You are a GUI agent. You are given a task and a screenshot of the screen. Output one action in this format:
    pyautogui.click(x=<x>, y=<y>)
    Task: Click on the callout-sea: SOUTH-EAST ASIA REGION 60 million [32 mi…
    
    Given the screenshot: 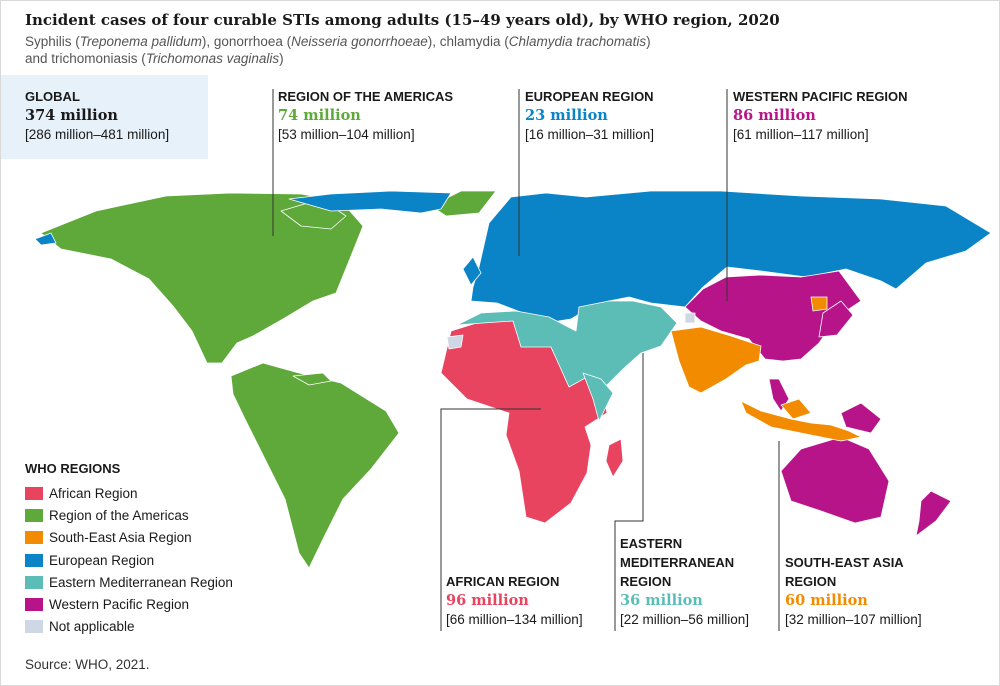 What is the action you would take?
    pyautogui.click(x=853, y=591)
    